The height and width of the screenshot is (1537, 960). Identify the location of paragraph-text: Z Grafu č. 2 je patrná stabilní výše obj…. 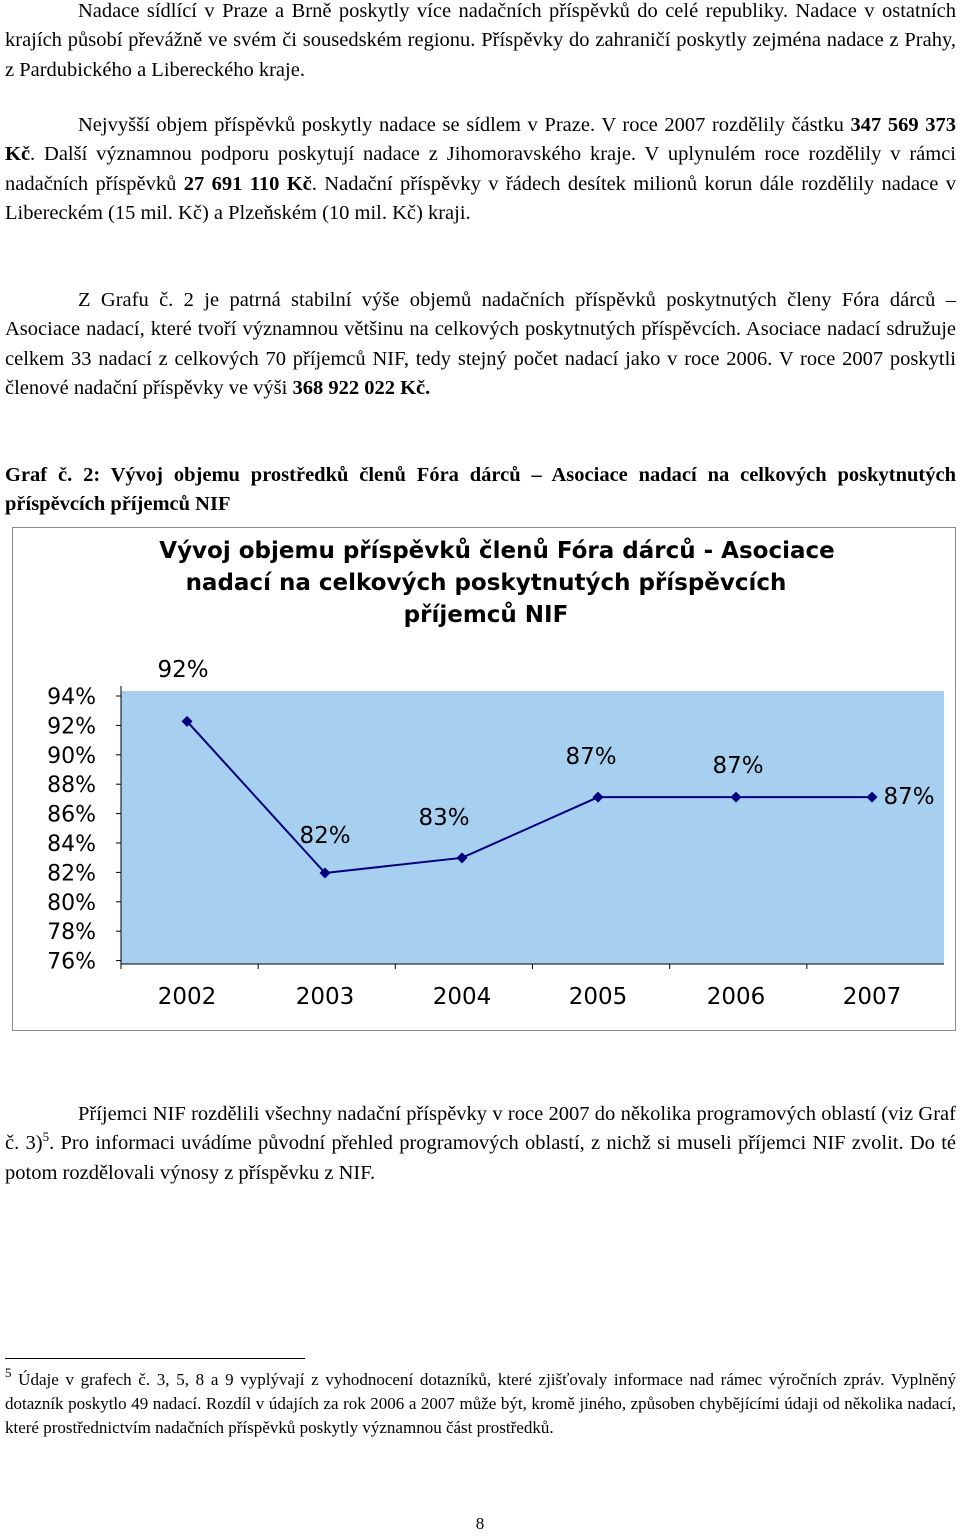
(480, 344).